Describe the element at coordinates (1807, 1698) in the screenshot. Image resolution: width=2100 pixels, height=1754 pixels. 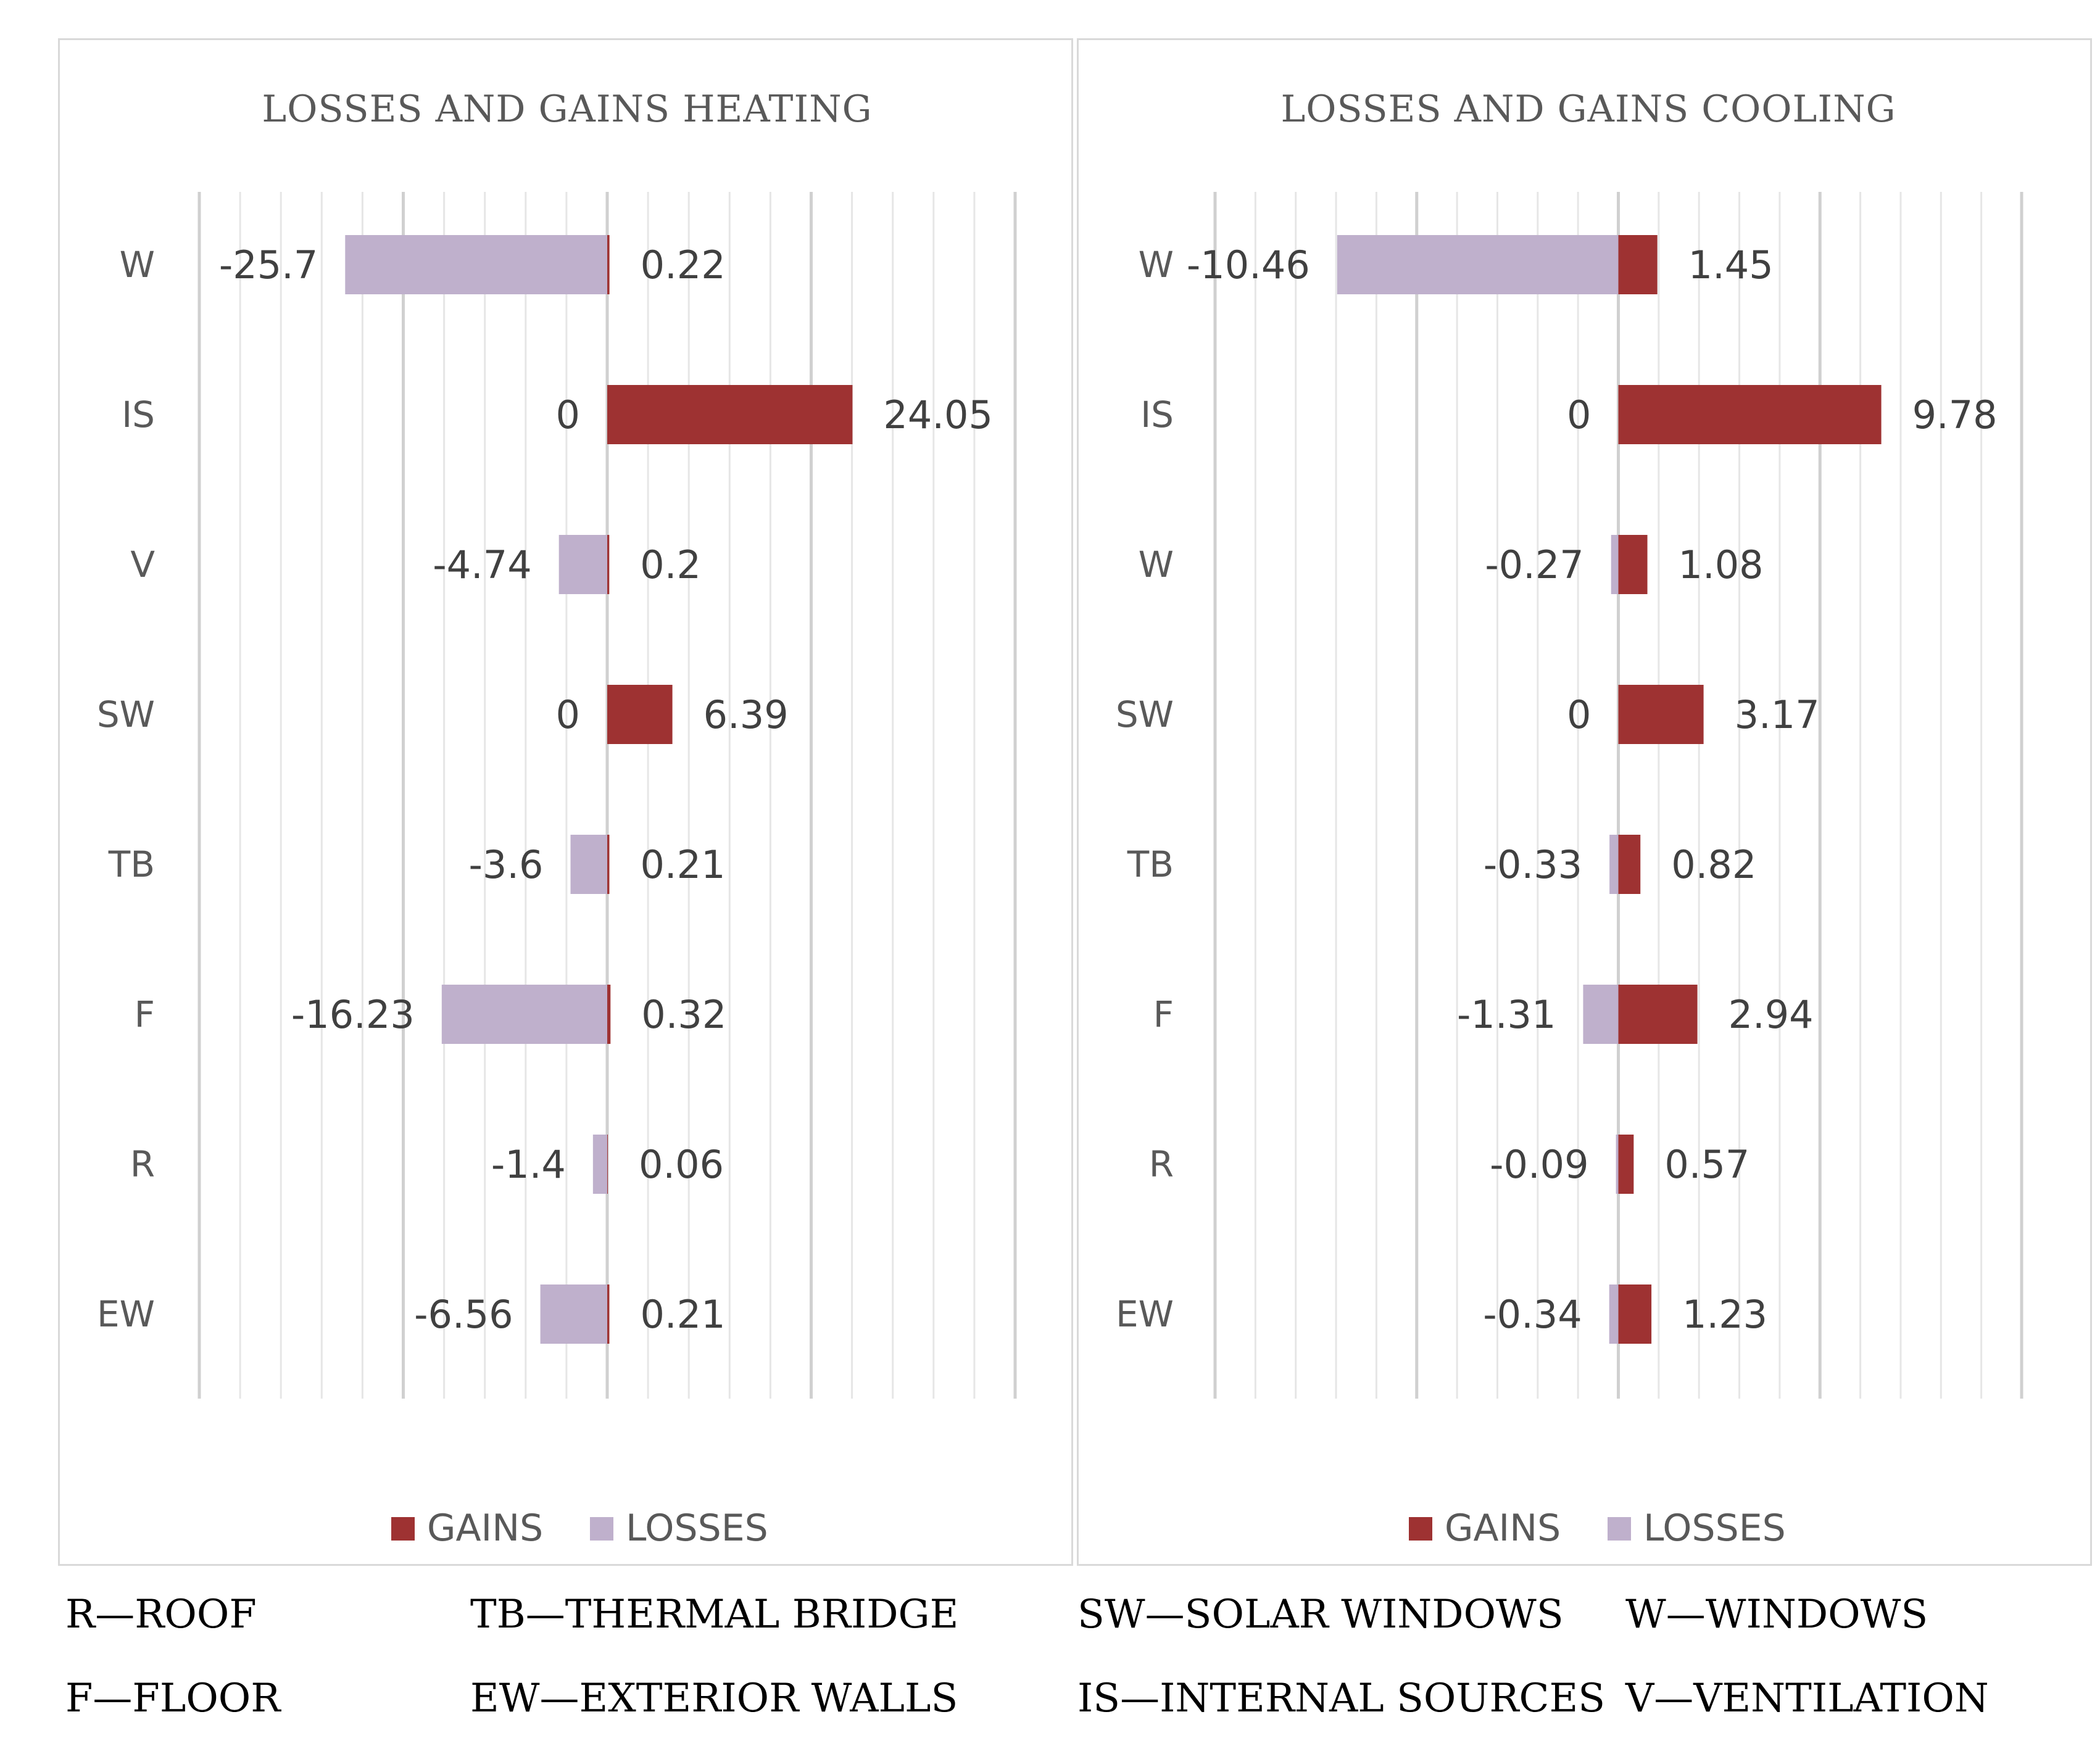
I see `abbr-ventilation: V—VENTILATION` at that location.